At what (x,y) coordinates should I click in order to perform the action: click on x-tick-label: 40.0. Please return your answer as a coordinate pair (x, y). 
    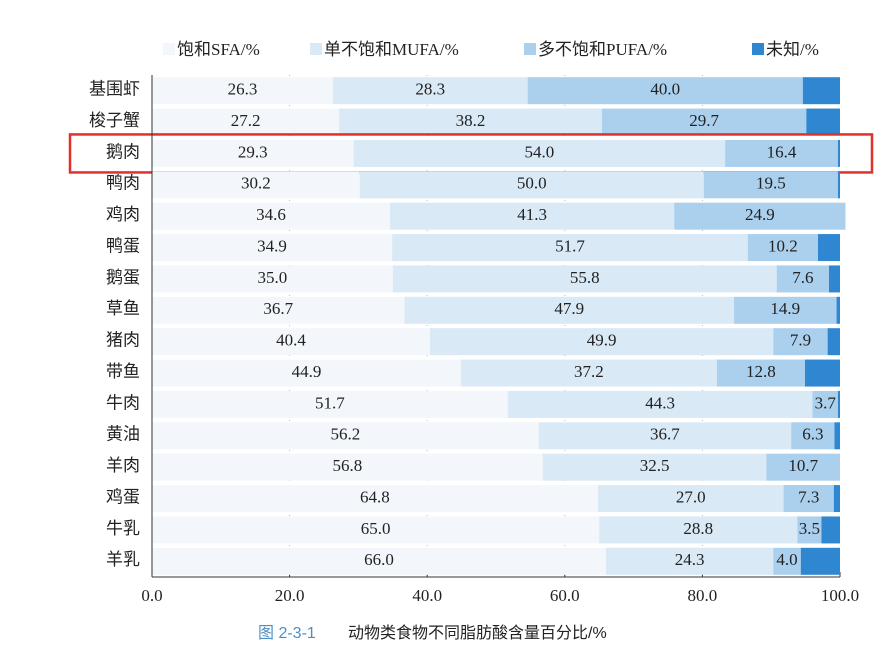
    Looking at the image, I should click on (427, 595).